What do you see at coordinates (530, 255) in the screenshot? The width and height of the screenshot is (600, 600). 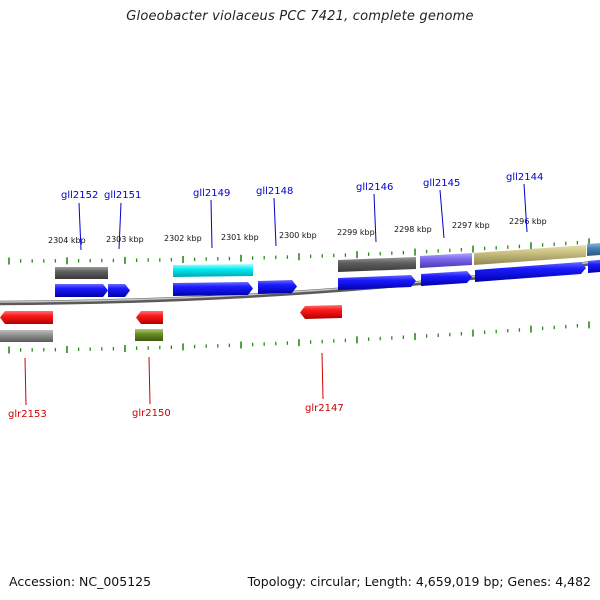 I see `cog-bar-gll2144` at bounding box center [530, 255].